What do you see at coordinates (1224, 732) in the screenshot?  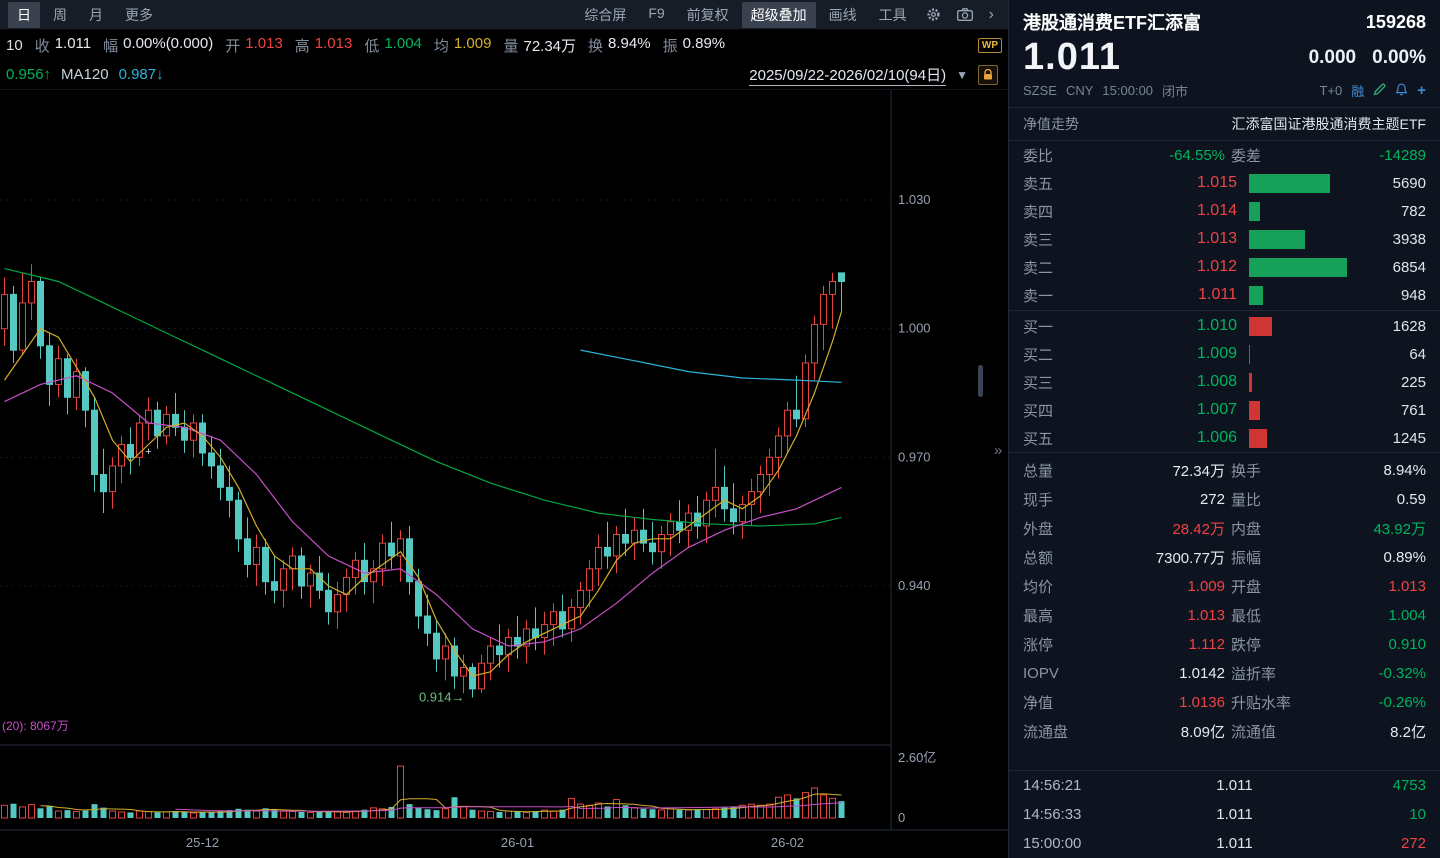 I see `stat-row: 流通盘 8.09亿 流通值 8.2亿` at bounding box center [1224, 732].